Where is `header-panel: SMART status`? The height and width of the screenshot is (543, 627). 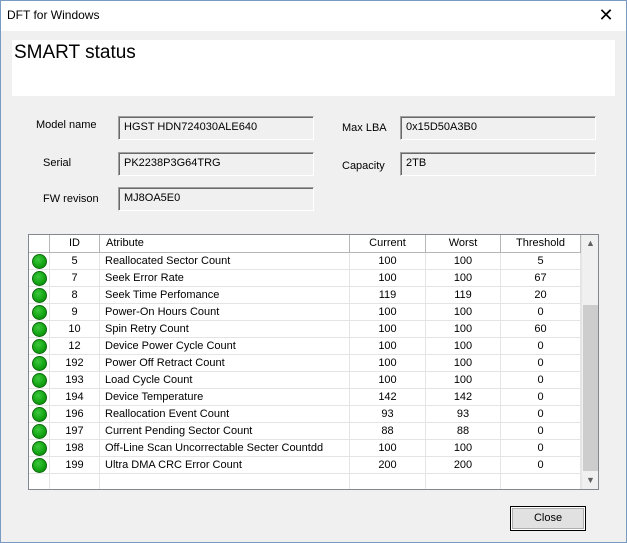 header-panel: SMART status is located at coordinates (313, 68).